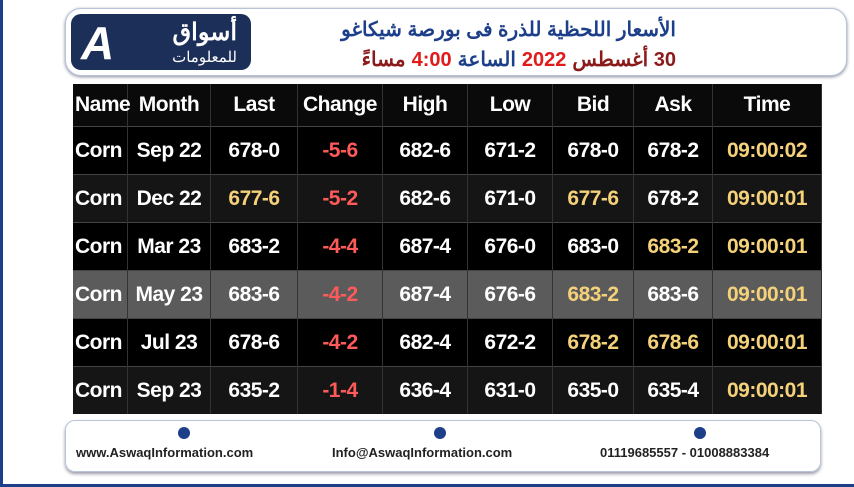 The image size is (854, 487). Describe the element at coordinates (204, 57) in the screenshot. I see `logo-subtitle: للمعلومات` at that location.